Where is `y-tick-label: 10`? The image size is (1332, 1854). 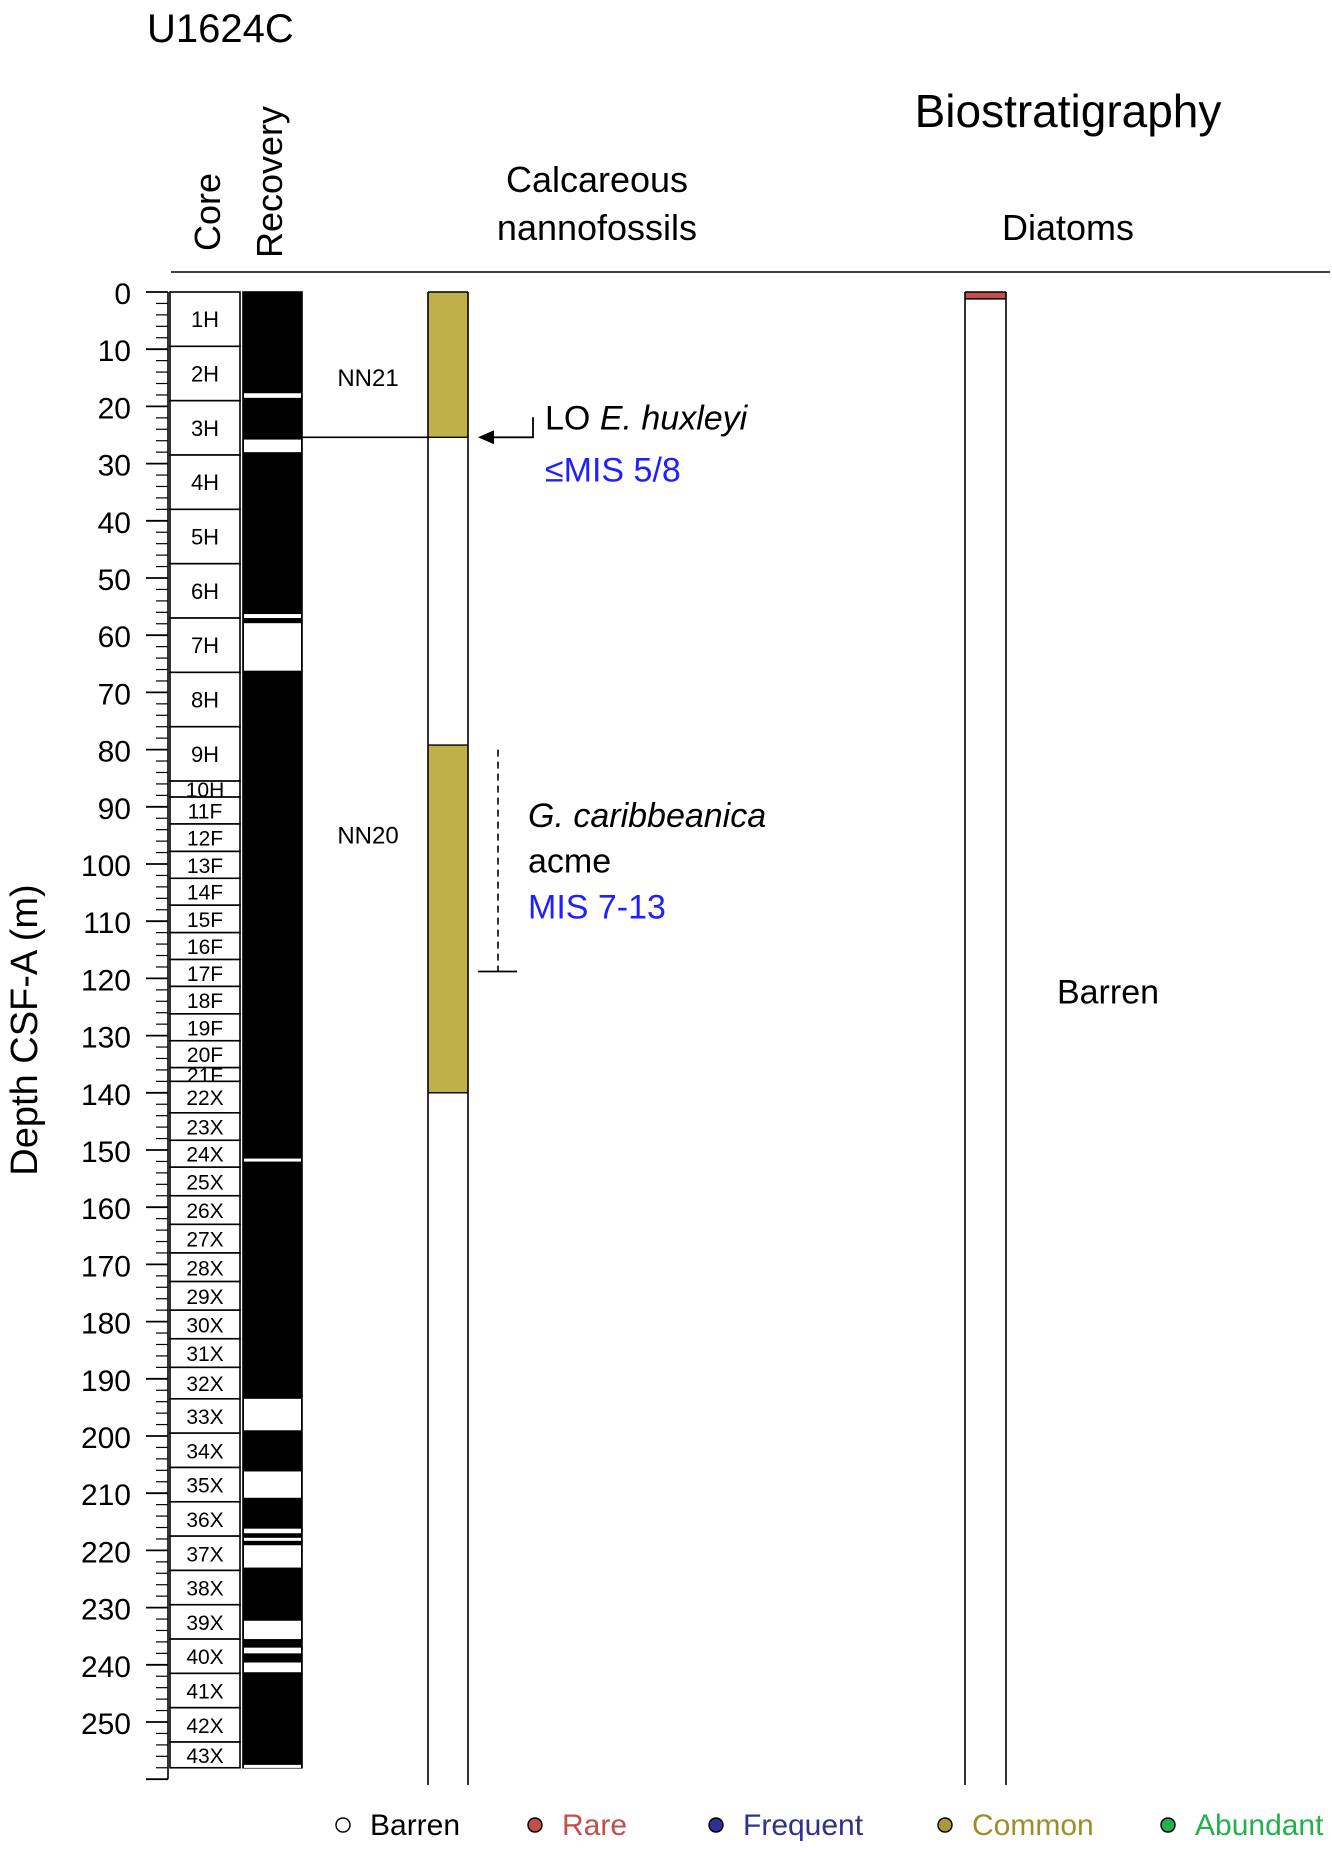
y-tick-label: 10 is located at coordinates (114, 351).